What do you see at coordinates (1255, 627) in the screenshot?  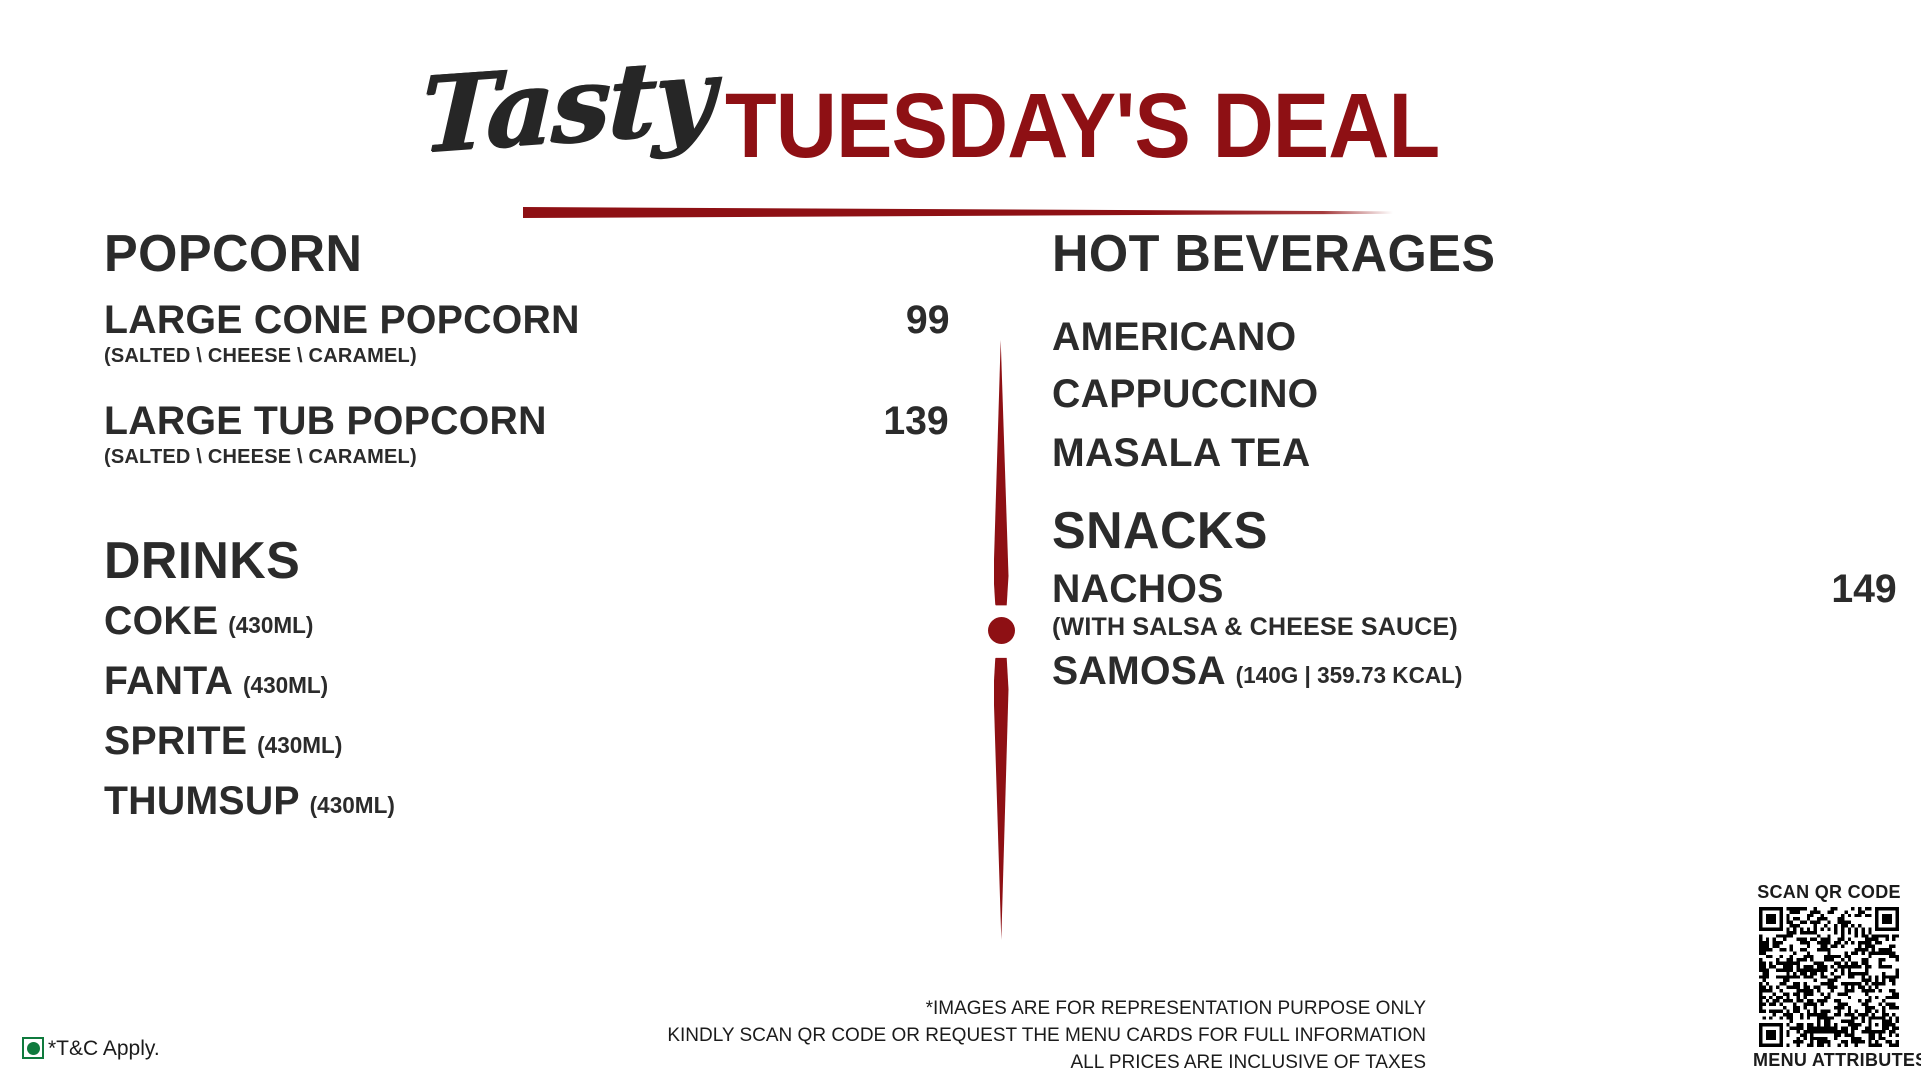 I see `item-description: (WITH SALSA & CHEESE SAUCE)` at bounding box center [1255, 627].